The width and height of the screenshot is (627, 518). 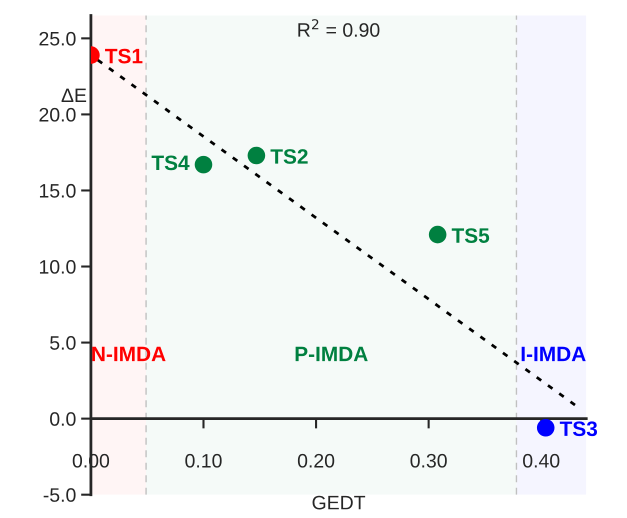 What do you see at coordinates (339, 28) in the screenshot?
I see `annotation: R$^{2}$ = 0.90` at bounding box center [339, 28].